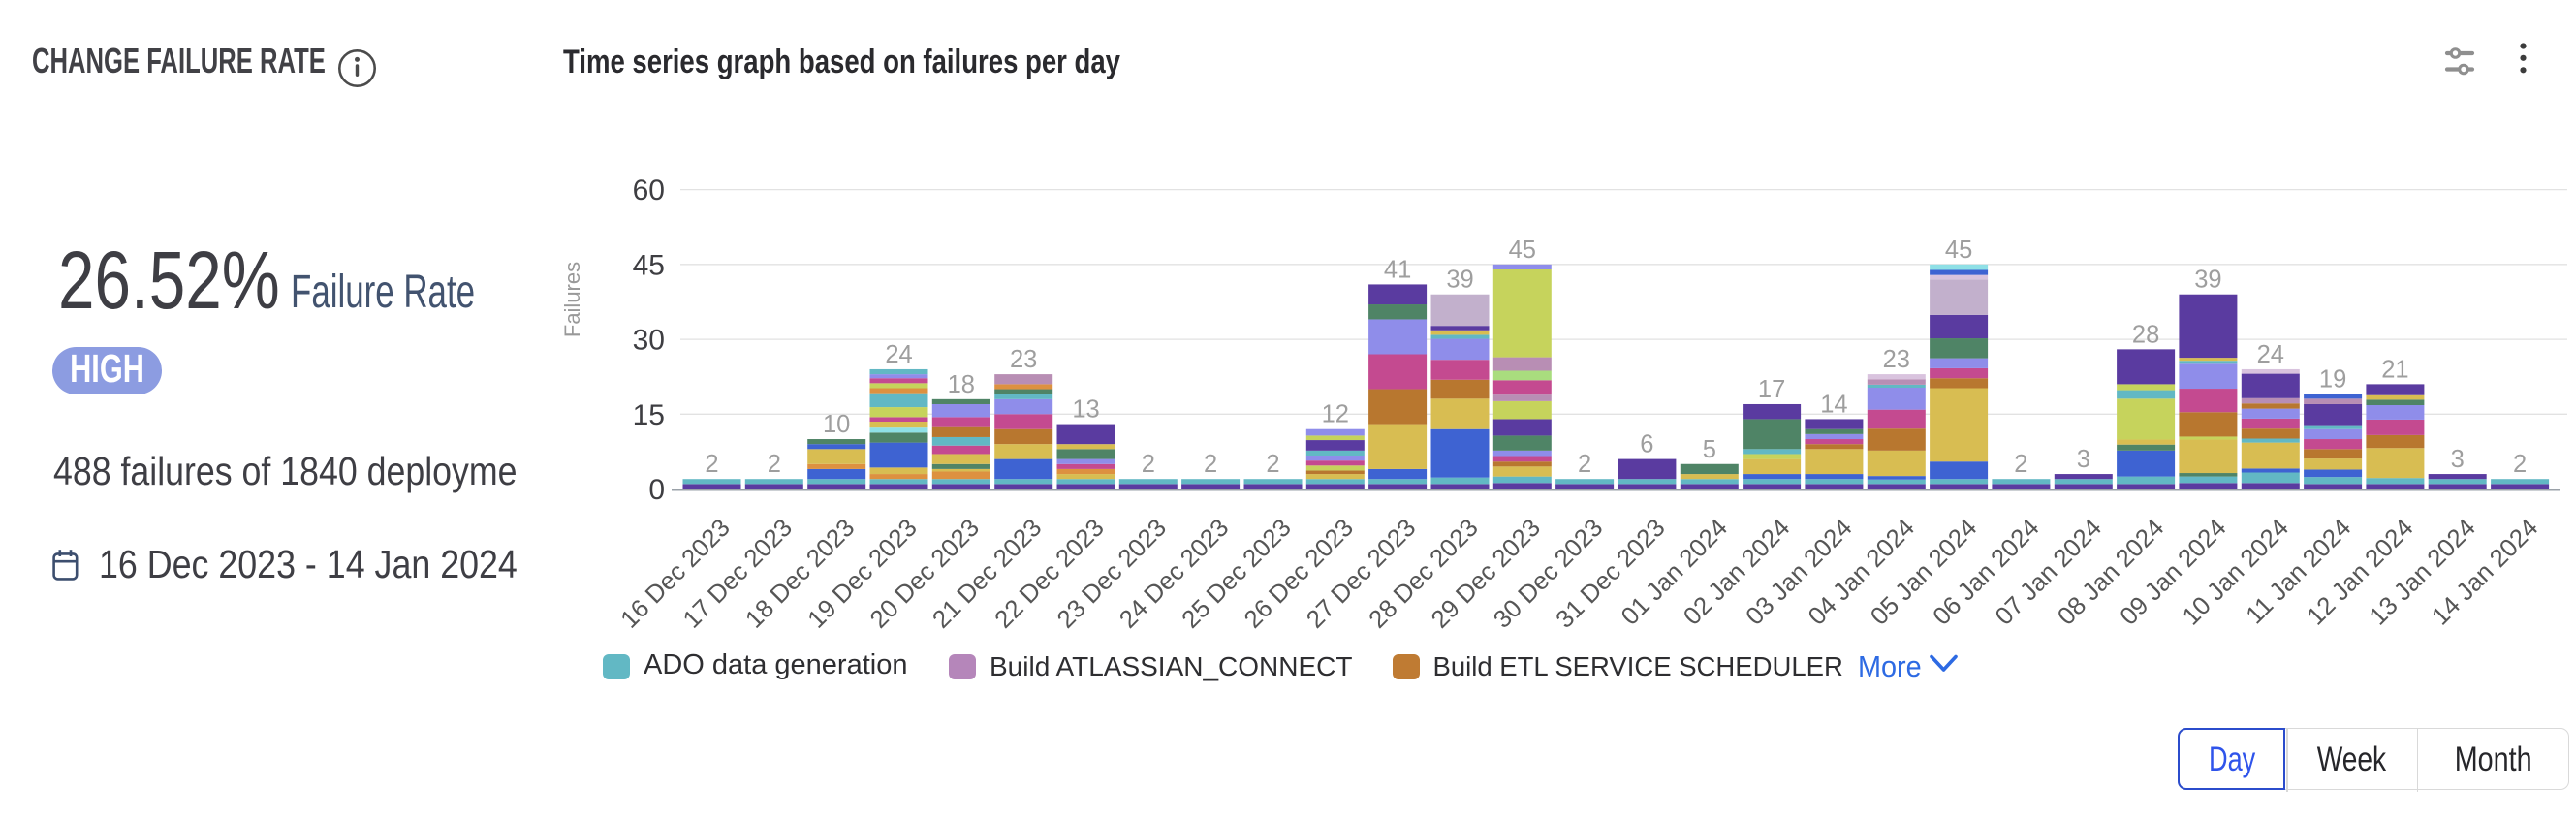 The width and height of the screenshot is (2576, 820). Describe the element at coordinates (1361, 573) in the screenshot. I see `svg-text: 27 Dec 2023` at that location.